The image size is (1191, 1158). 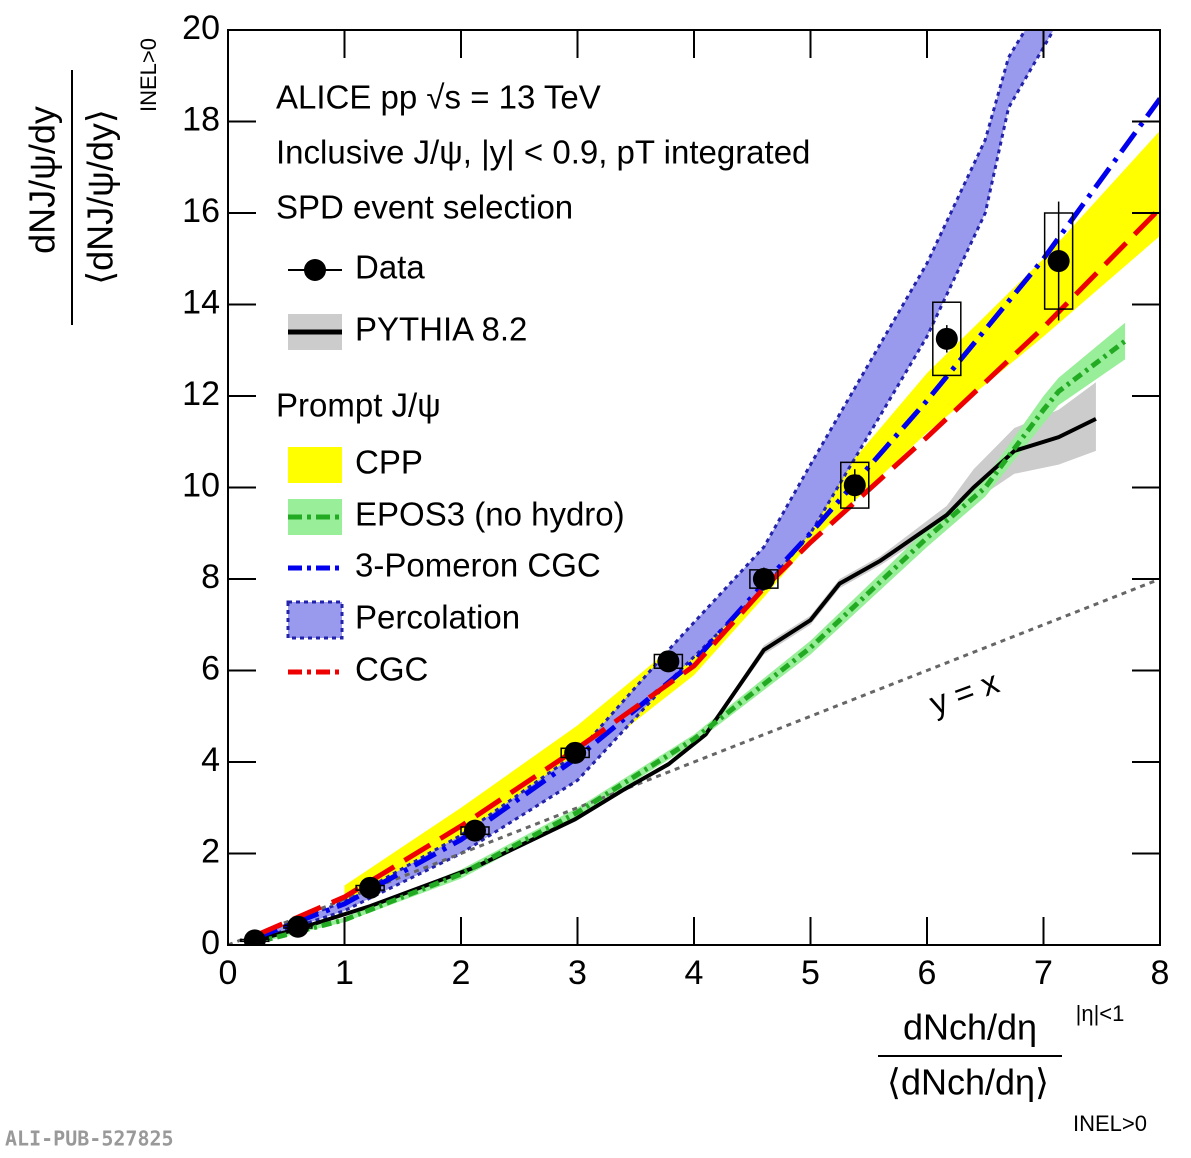 I want to click on x-tick-label: 2, so click(x=461, y=973).